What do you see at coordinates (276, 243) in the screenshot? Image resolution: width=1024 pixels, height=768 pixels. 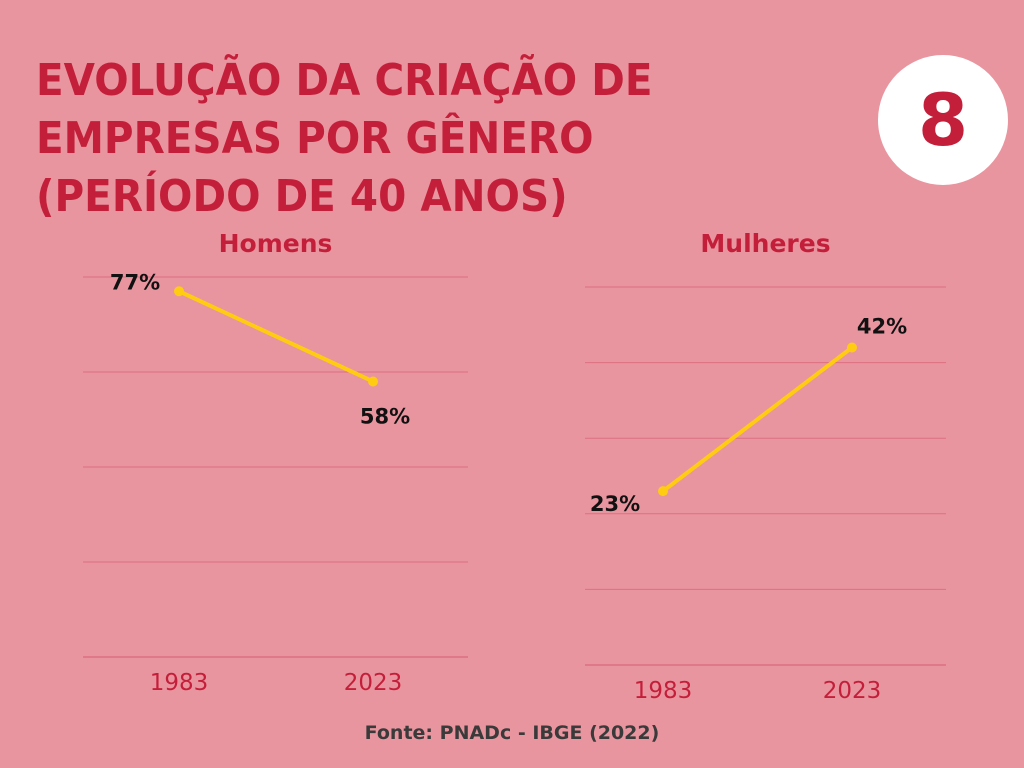 I see `chart-title: Homens` at bounding box center [276, 243].